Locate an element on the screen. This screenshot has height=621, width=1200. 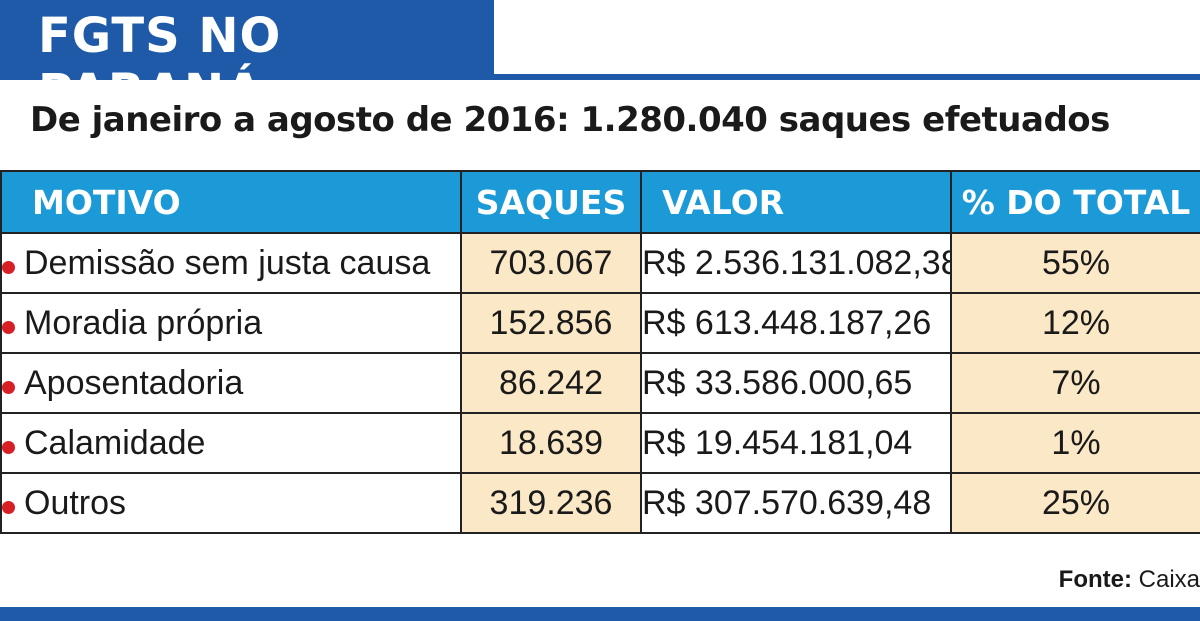
motivo-label: Outros is located at coordinates (75, 502).